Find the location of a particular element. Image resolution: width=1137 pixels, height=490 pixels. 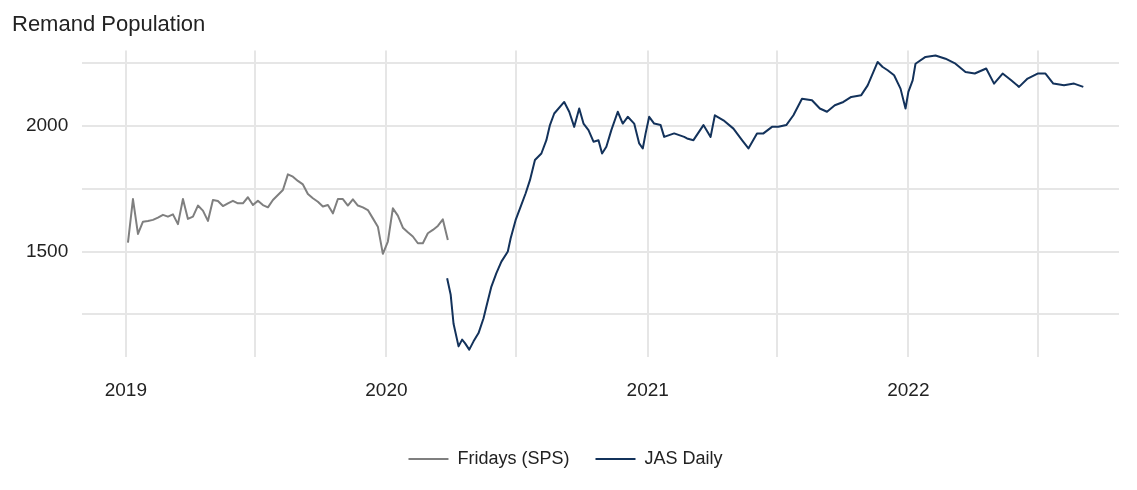

y-tick-label: 1500 is located at coordinates (47, 250).